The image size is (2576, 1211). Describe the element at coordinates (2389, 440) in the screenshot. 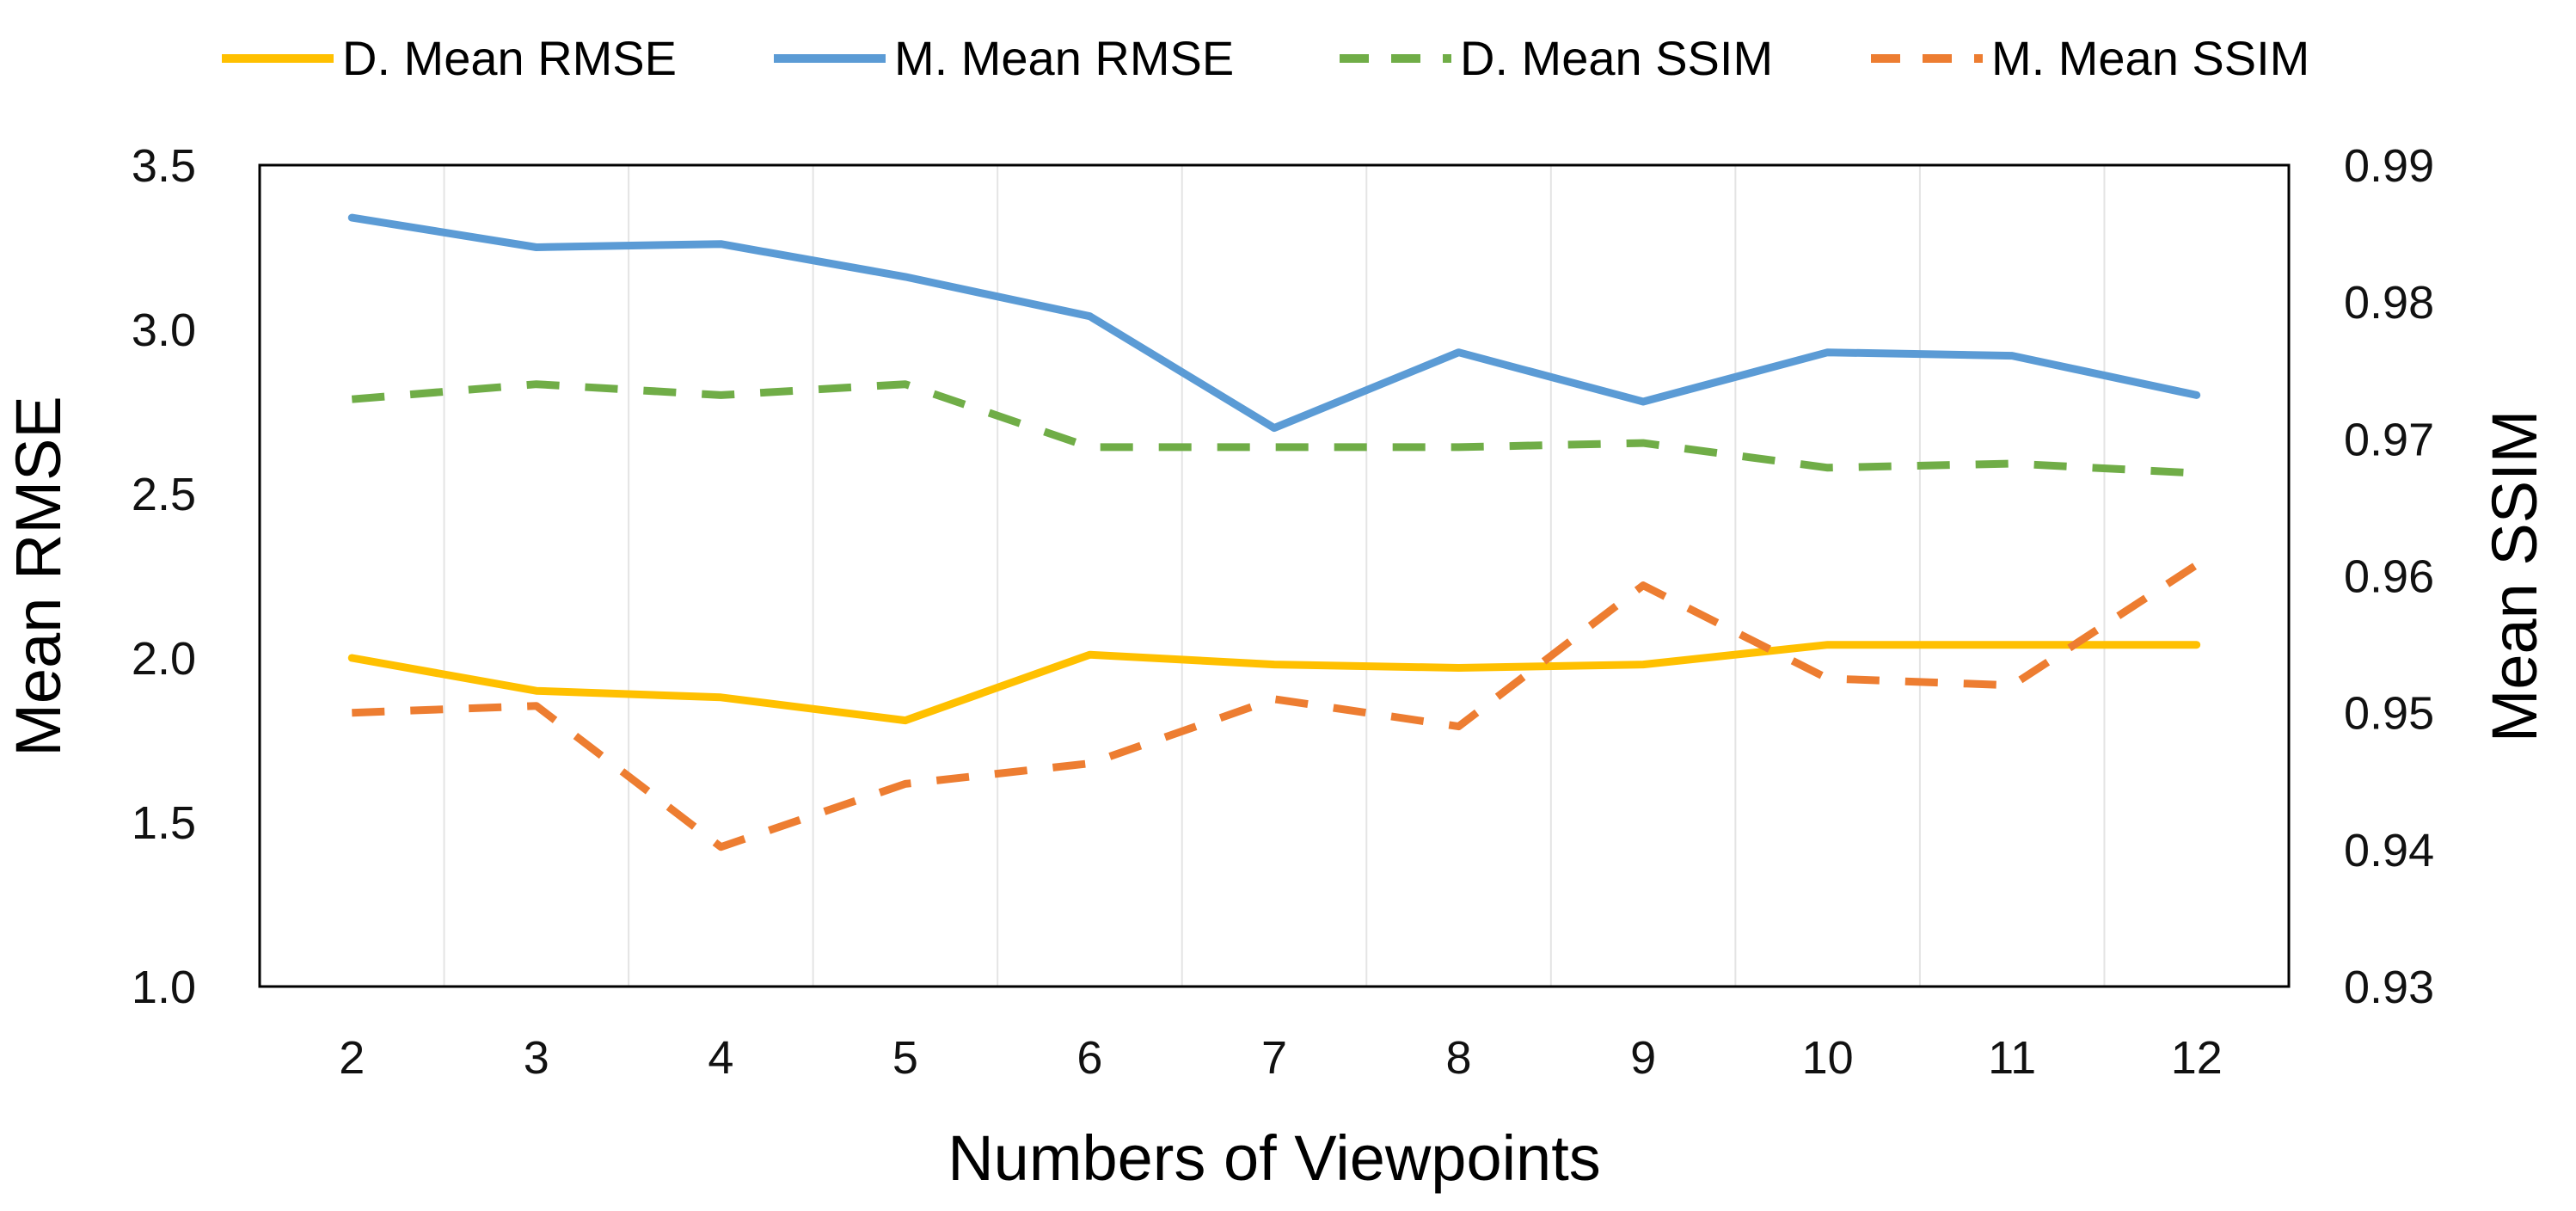

I see `y2-tick-label: 0.97` at that location.